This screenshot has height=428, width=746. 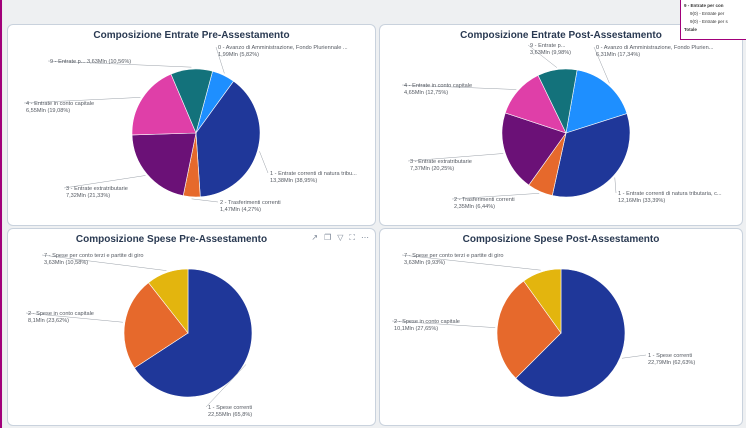 I want to click on report-frame-border, so click(x=1, y=214).